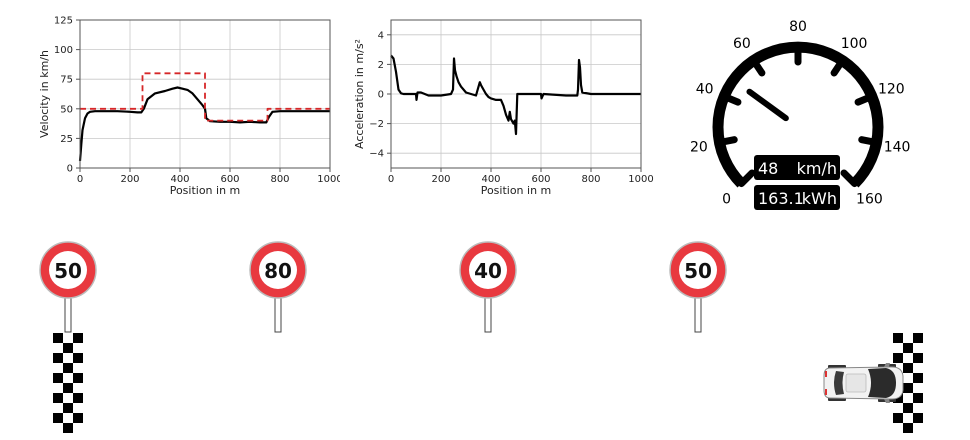 The width and height of the screenshot is (970, 440). Describe the element at coordinates (863, 383) in the screenshot. I see `car-icon` at that location.